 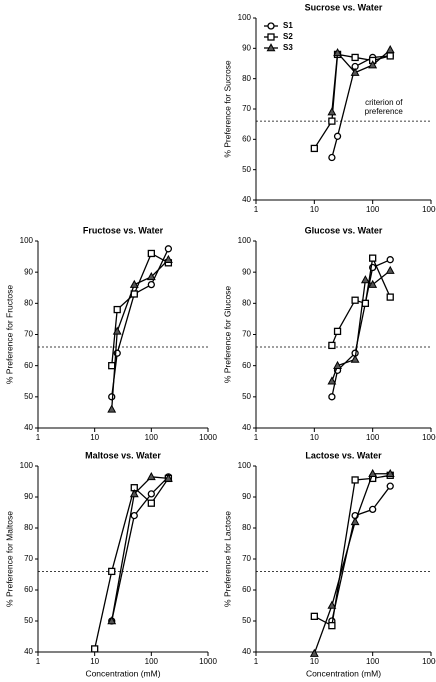 I want to click on y-axis-label: % Preference for Glucose, so click(x=227, y=335).